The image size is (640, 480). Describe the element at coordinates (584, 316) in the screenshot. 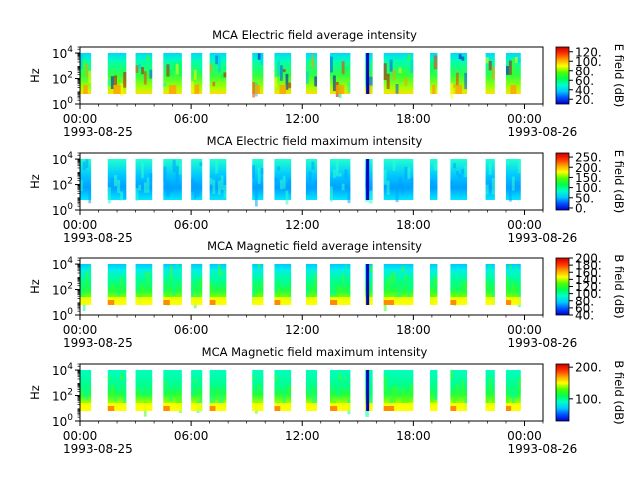

I see `colorbar-tick-label: 40.` at that location.